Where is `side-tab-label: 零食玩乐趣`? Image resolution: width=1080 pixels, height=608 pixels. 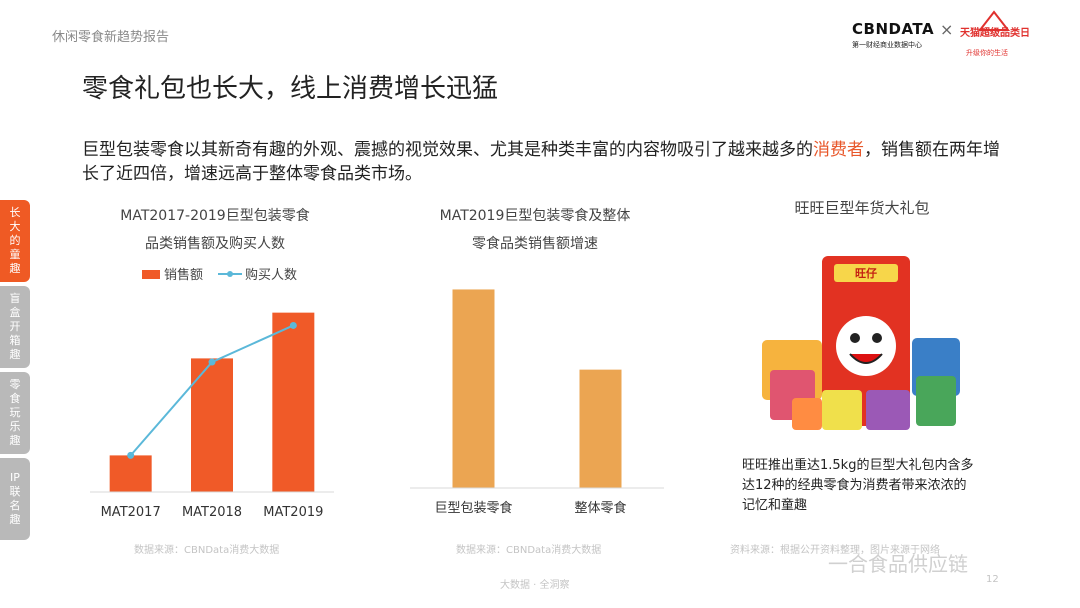 side-tab-label: 零食玩乐趣 is located at coordinates (15, 412).